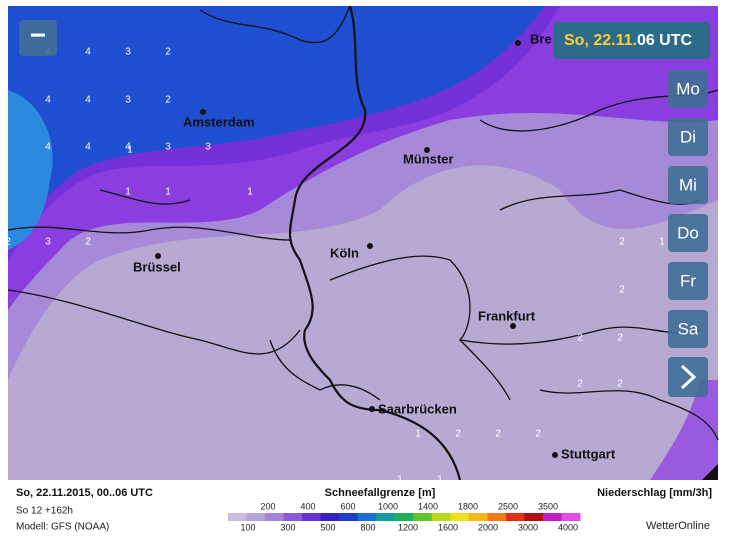 The image size is (732, 545). Describe the element at coordinates (307, 506) in the screenshot. I see `legend-upper-label: 400` at that location.